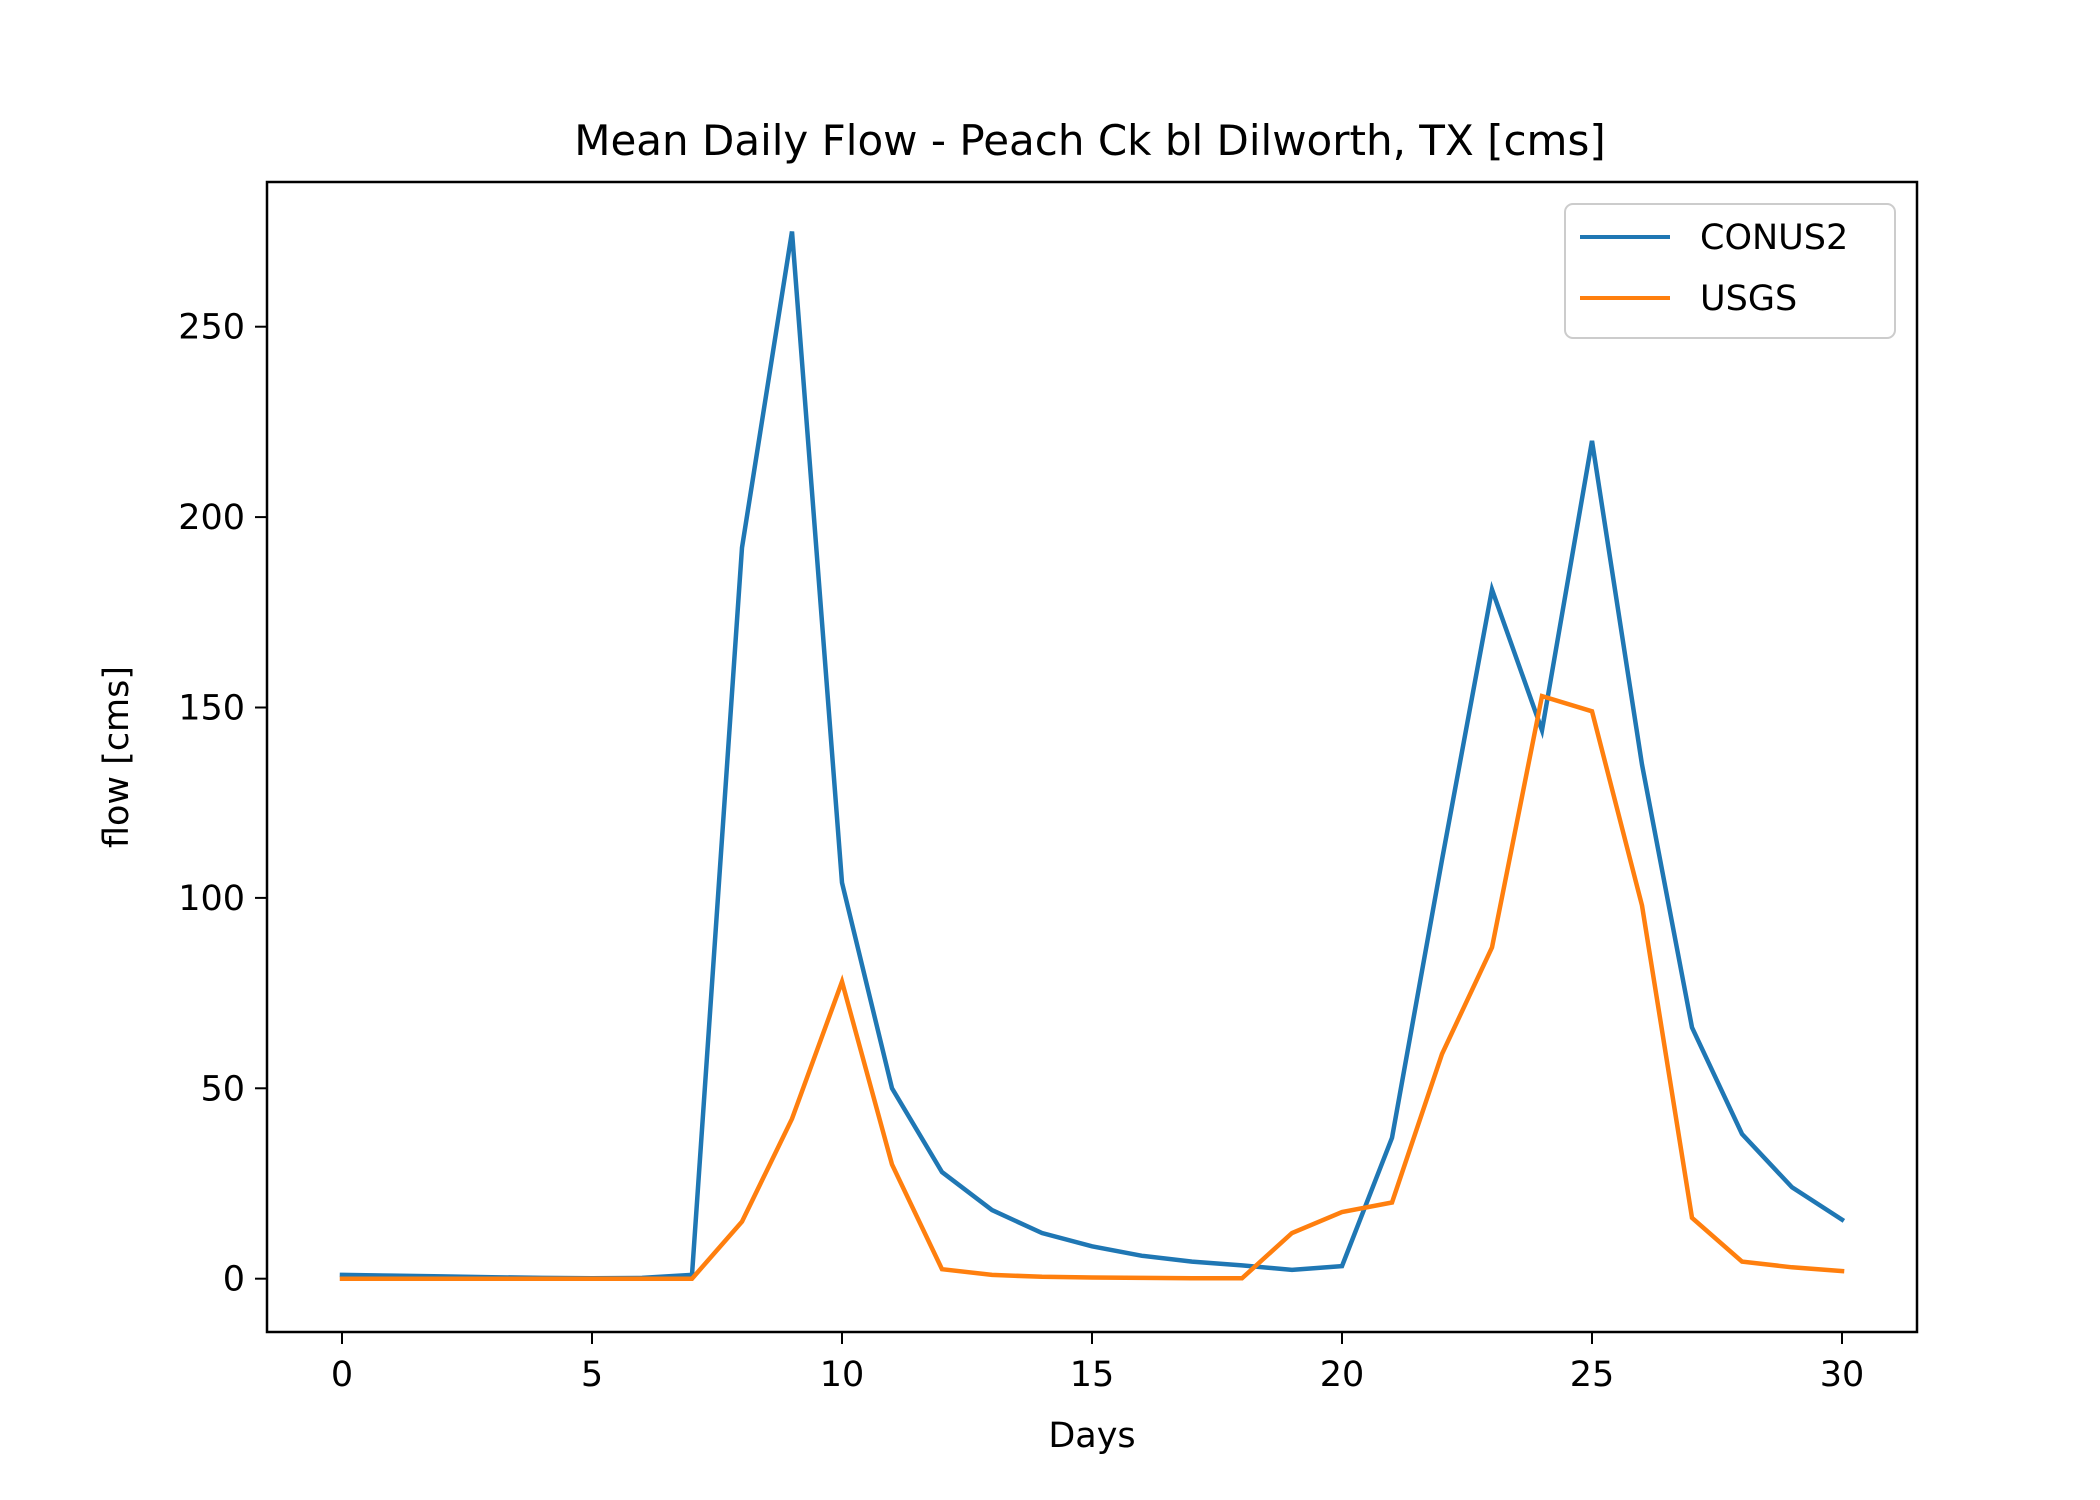 Image resolution: width=2100 pixels, height=1500 pixels. What do you see at coordinates (1730, 271) in the screenshot?
I see `legend: CONUS2 USGS` at bounding box center [1730, 271].